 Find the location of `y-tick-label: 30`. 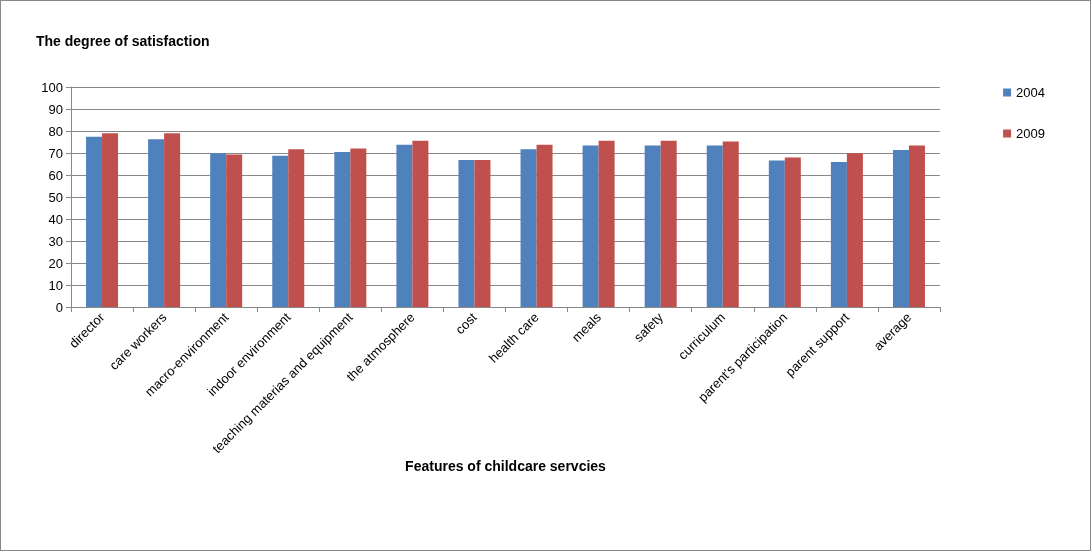

y-tick-label: 30 is located at coordinates (55, 241).